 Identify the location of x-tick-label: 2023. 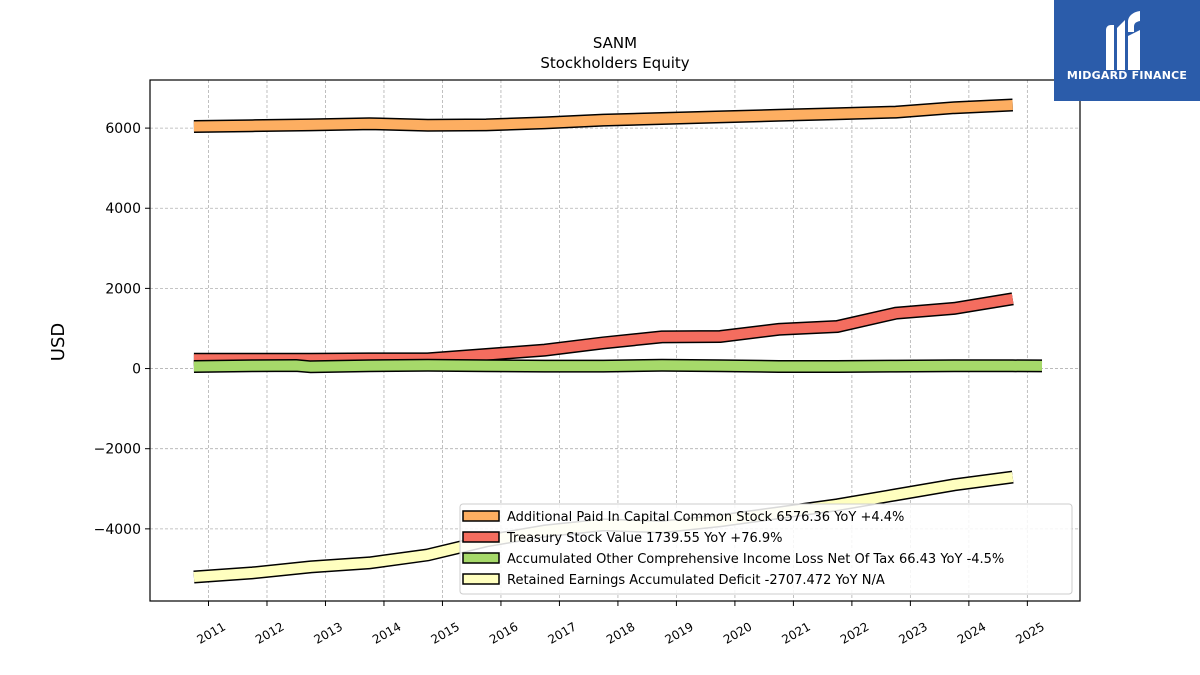
(912, 632).